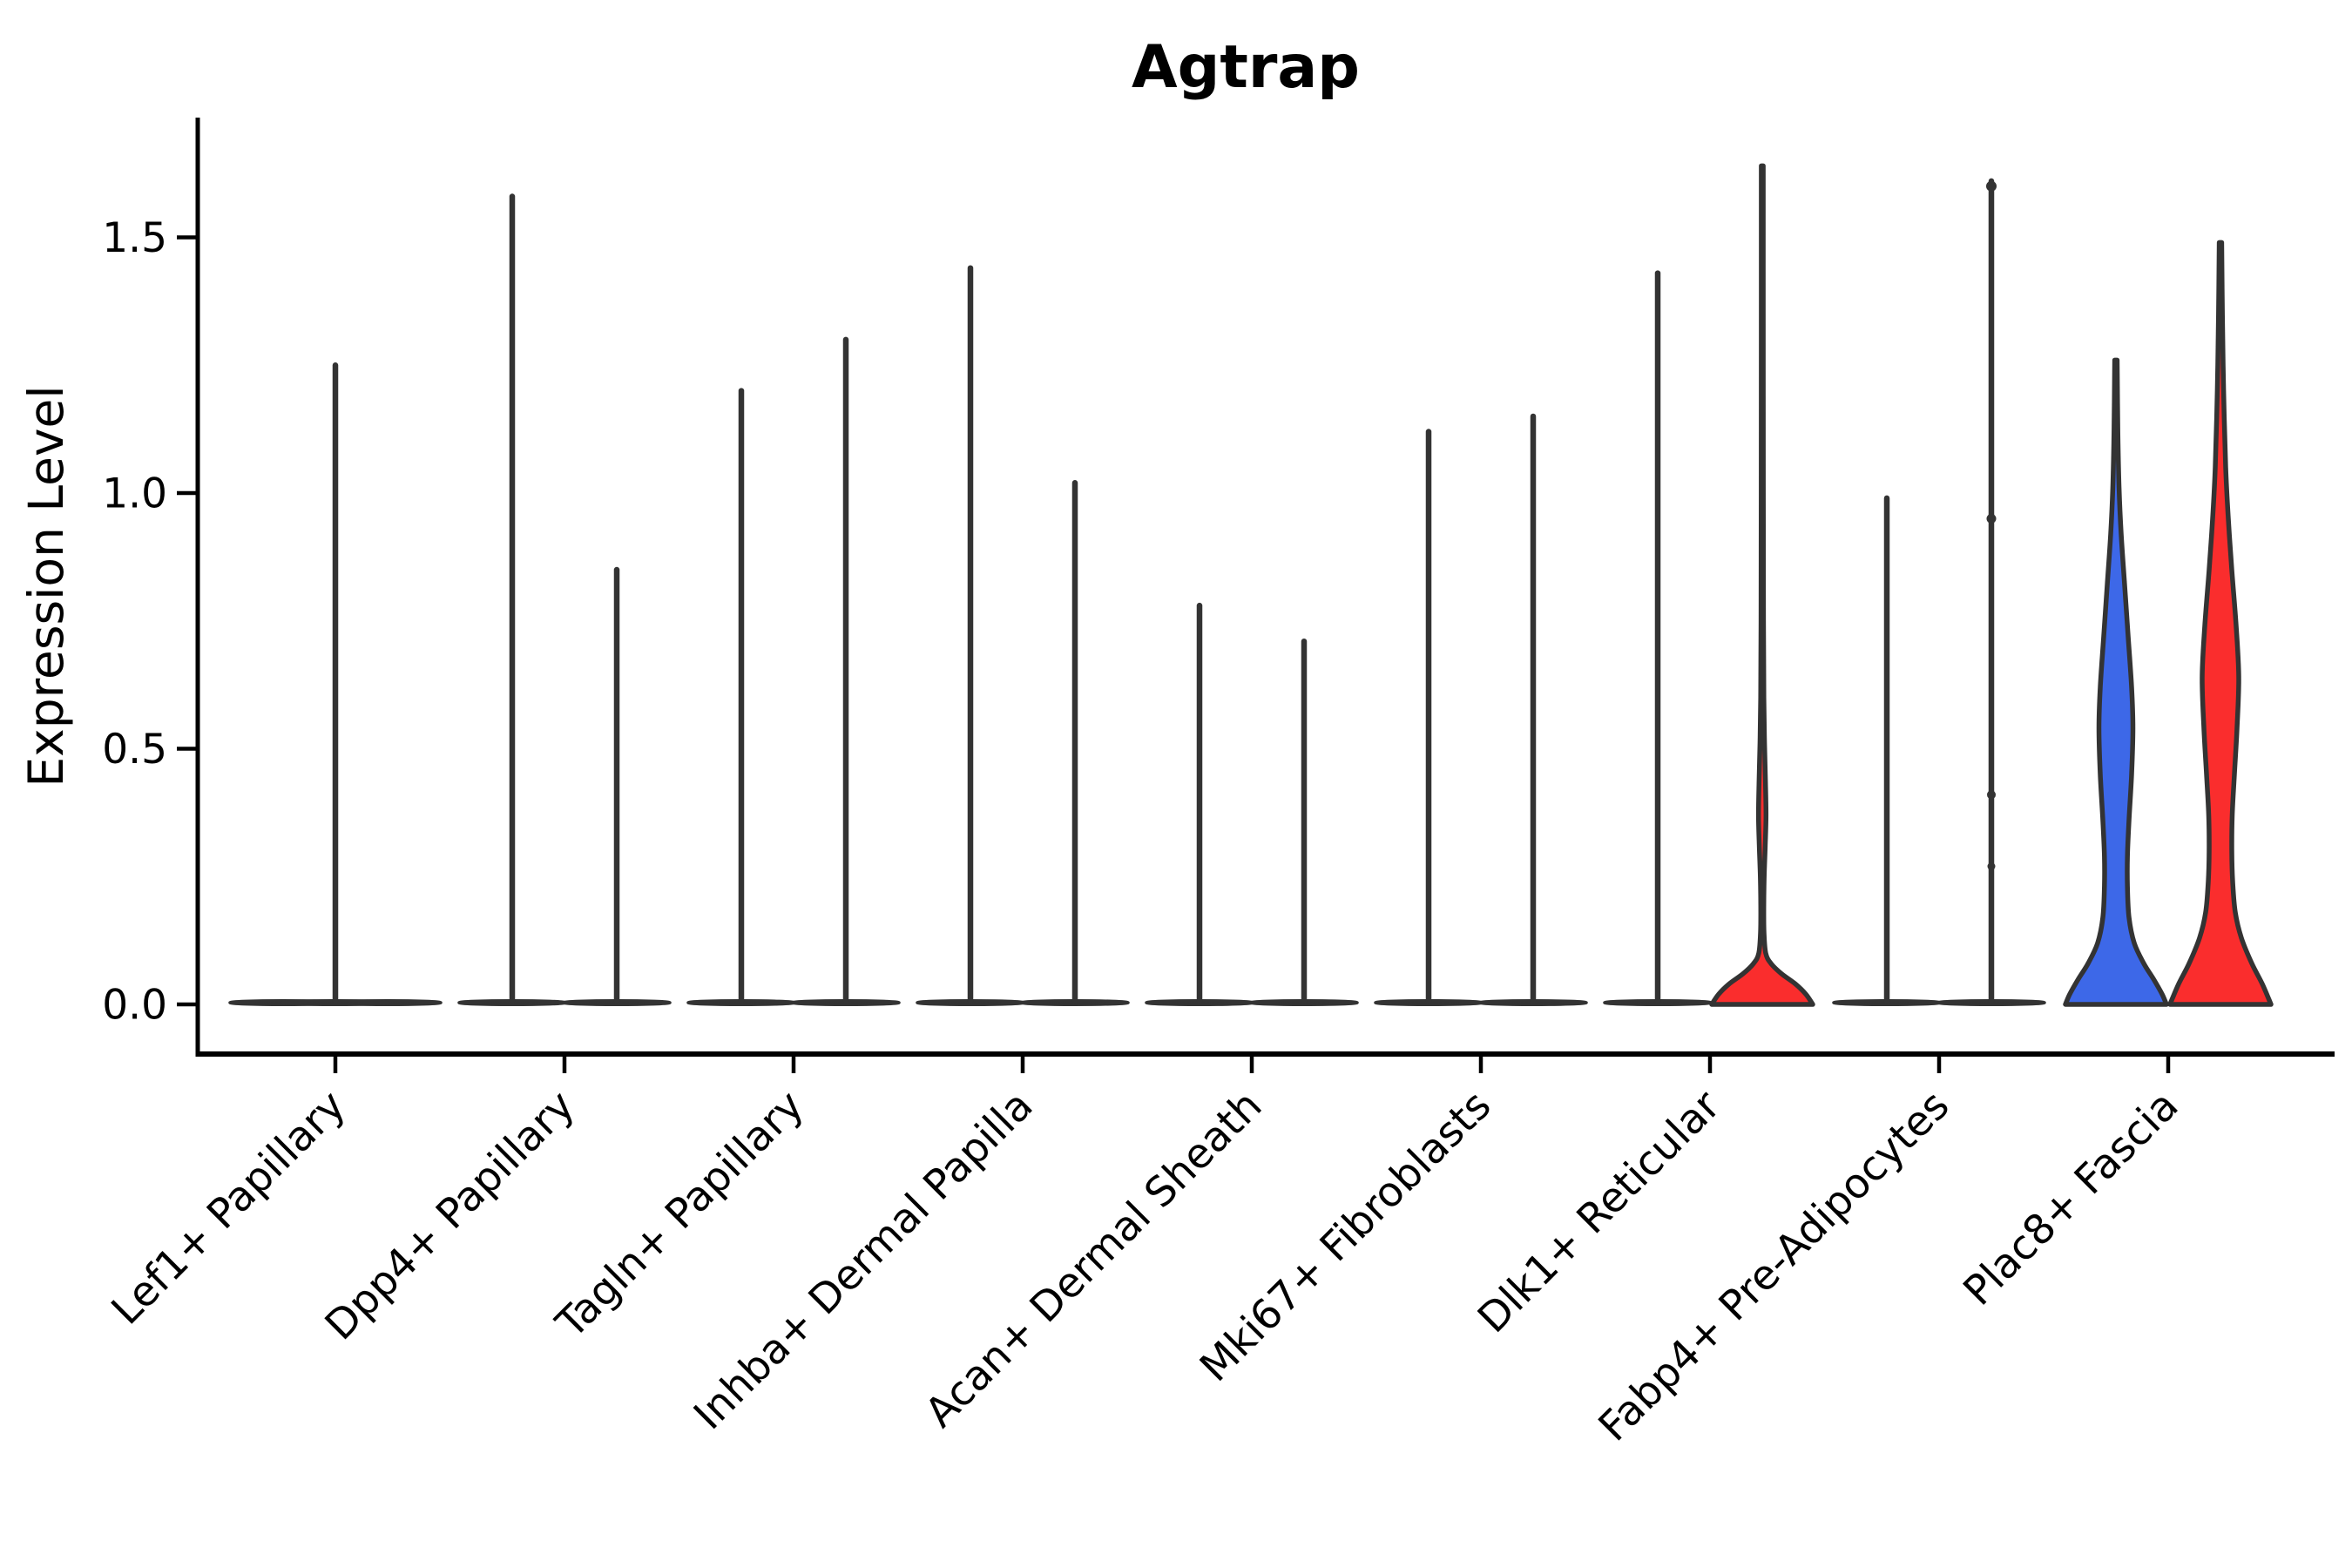 The width and height of the screenshot is (2352, 1568). What do you see at coordinates (680, 1215) in the screenshot?
I see `x-tick-label: Tagln+ Papillary` at bounding box center [680, 1215].